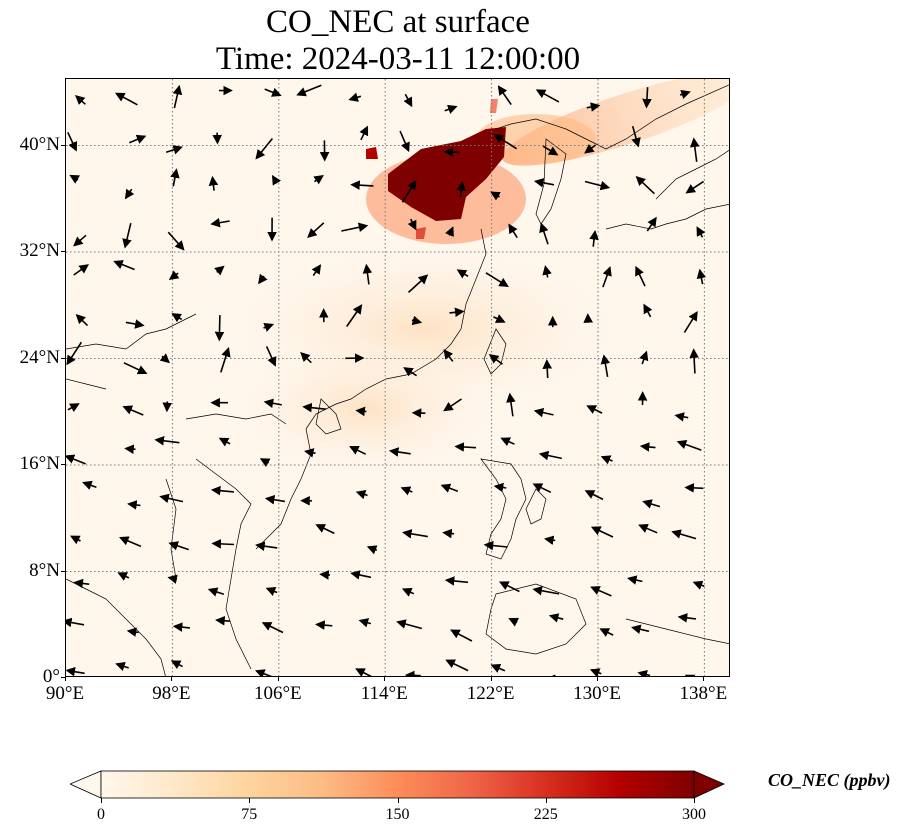  I want to click on pollution-plume-bohai, so click(536, 139).